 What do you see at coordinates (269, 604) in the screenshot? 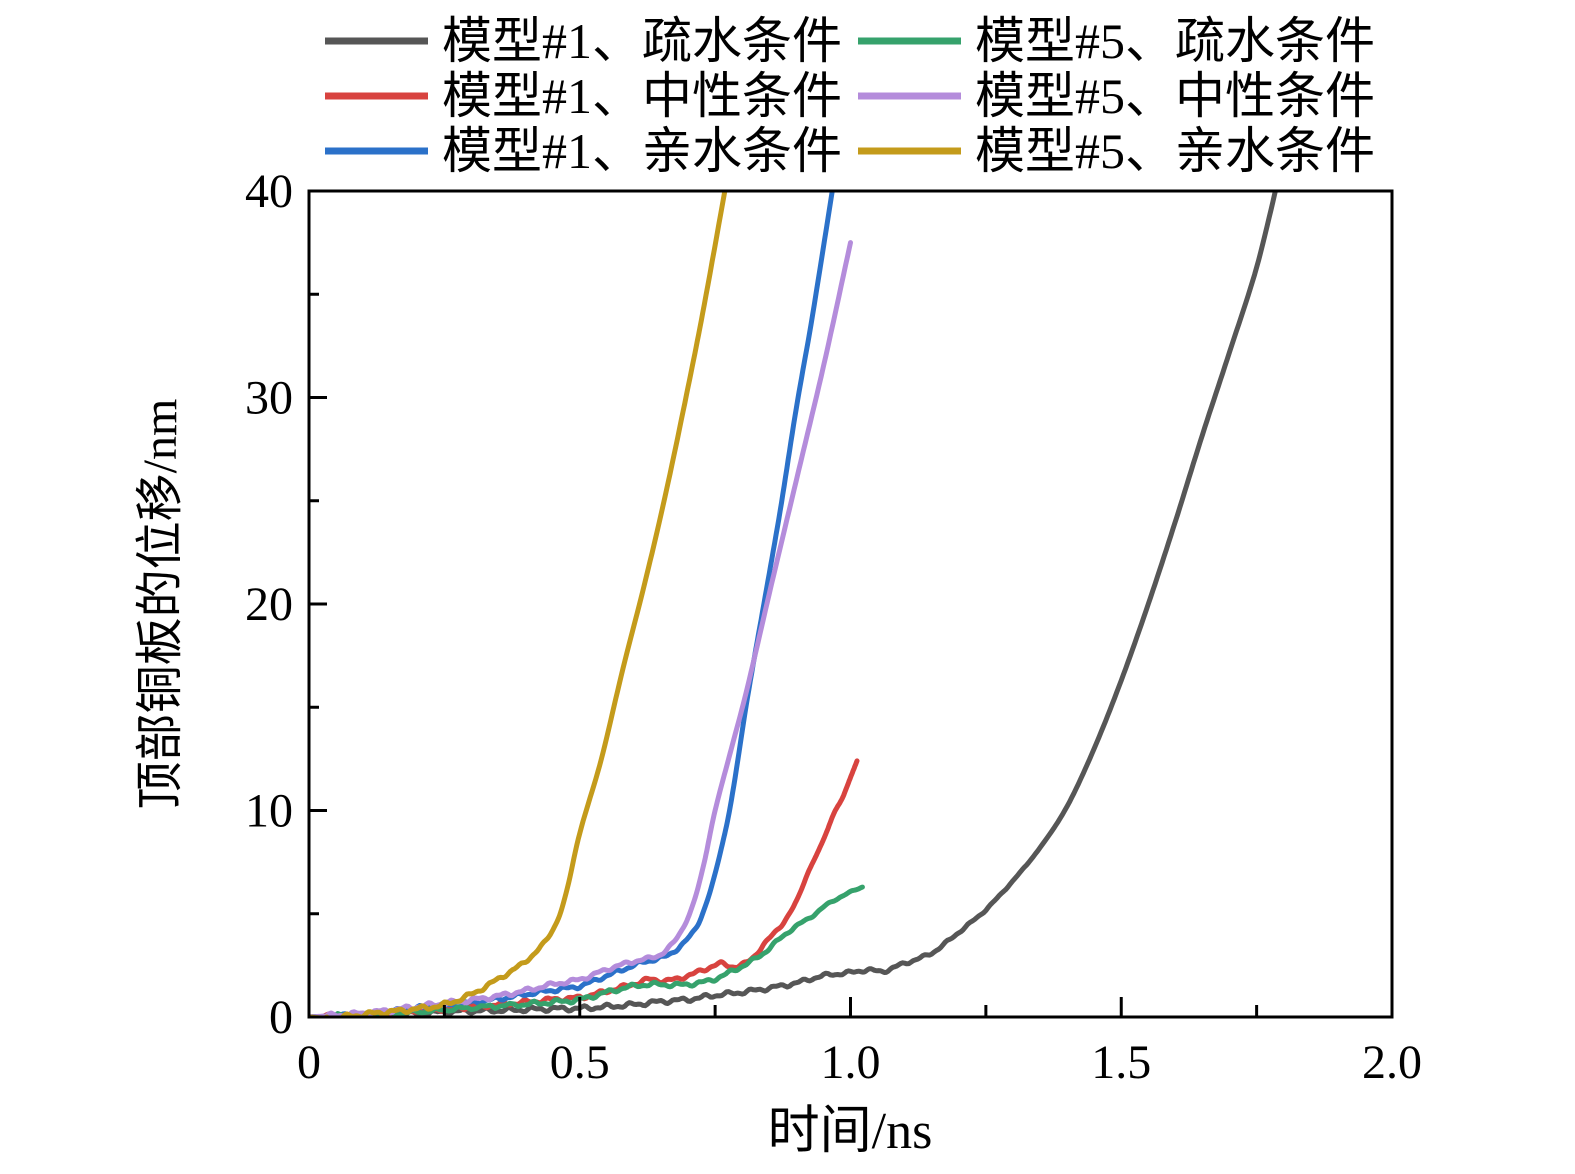
I see `y-tick-label: 20` at bounding box center [269, 604].